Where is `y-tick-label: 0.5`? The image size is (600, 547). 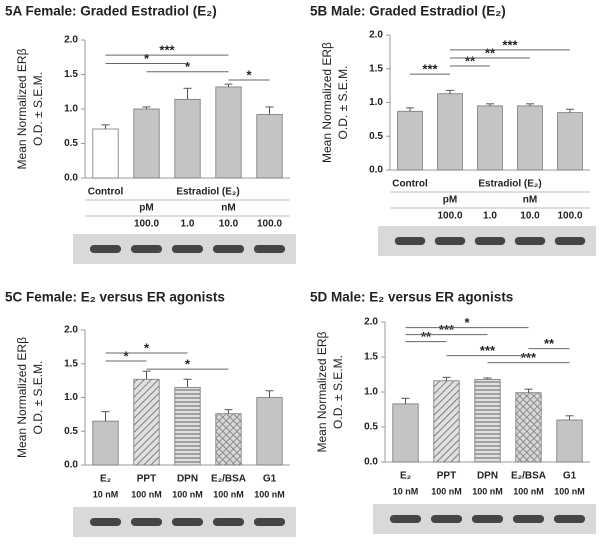 y-tick-label: 0.5 is located at coordinates (71, 431).